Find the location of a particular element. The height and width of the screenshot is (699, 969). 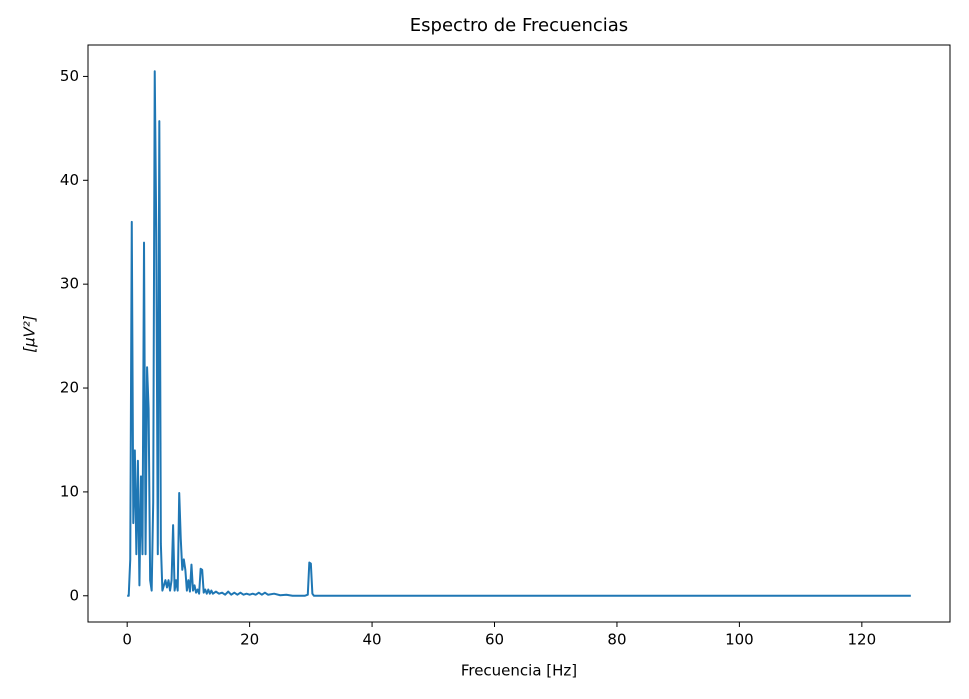

x-tick-label: 20 is located at coordinates (249, 640).